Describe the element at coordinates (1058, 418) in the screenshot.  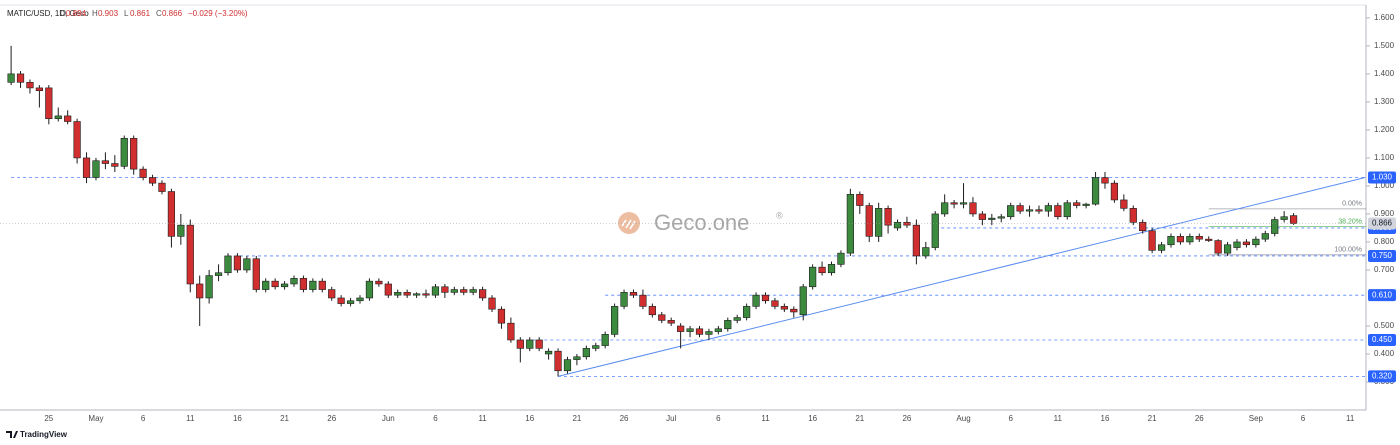
I see `x-tick-label: 11` at that location.